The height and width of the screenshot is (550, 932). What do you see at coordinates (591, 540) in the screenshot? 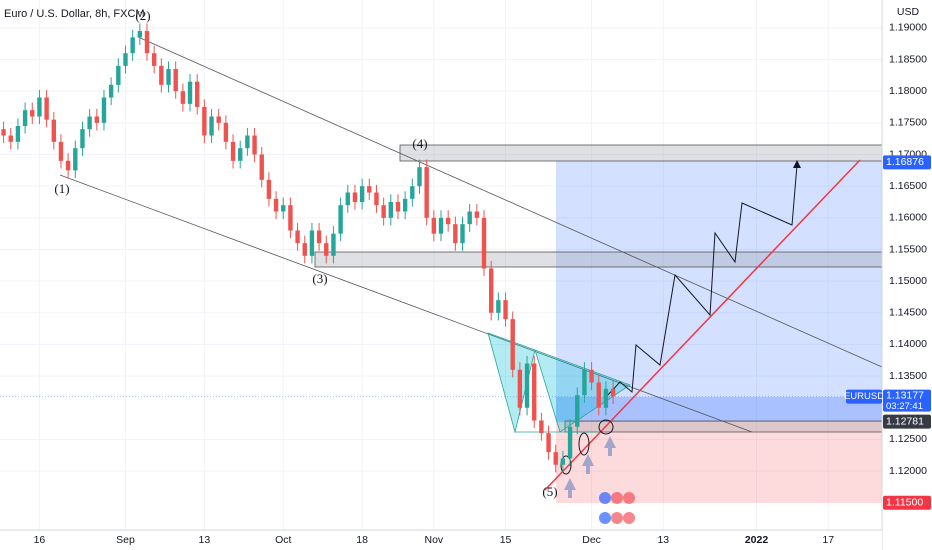
I see `x-tick-label: Dec` at bounding box center [591, 540].